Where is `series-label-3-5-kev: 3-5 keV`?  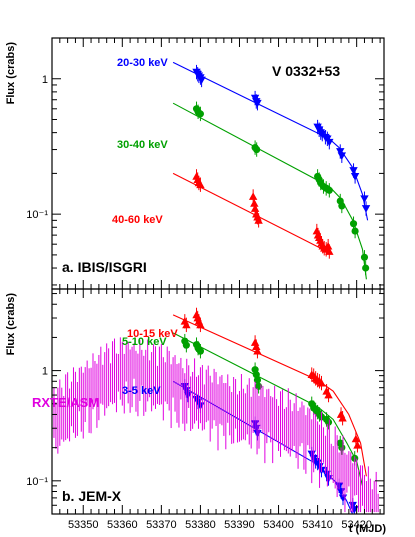 series-label-3-5-kev: 3-5 keV is located at coordinates (141, 391).